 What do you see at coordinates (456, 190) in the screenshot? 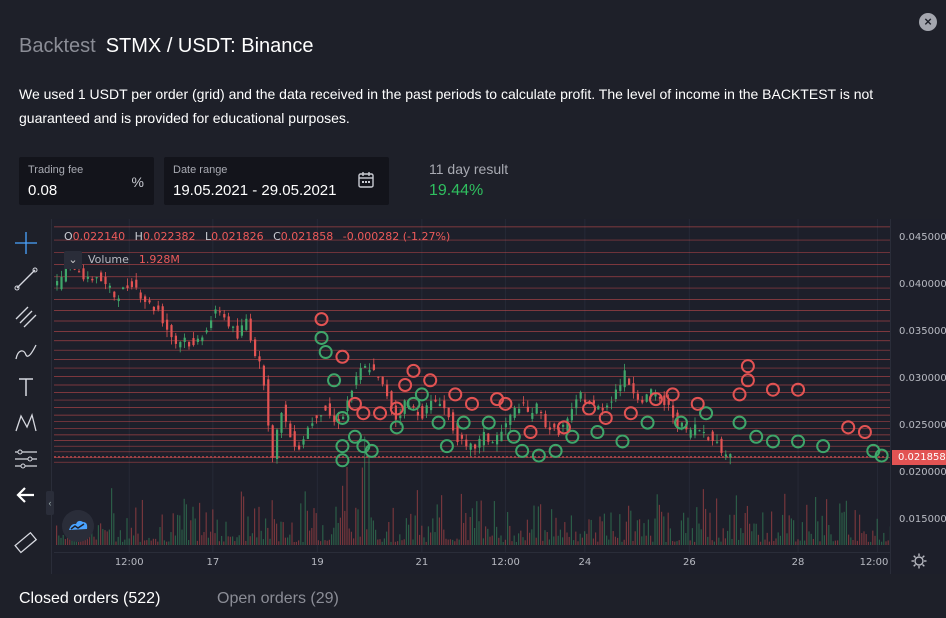
I see `result-value: 19.44%` at bounding box center [456, 190].